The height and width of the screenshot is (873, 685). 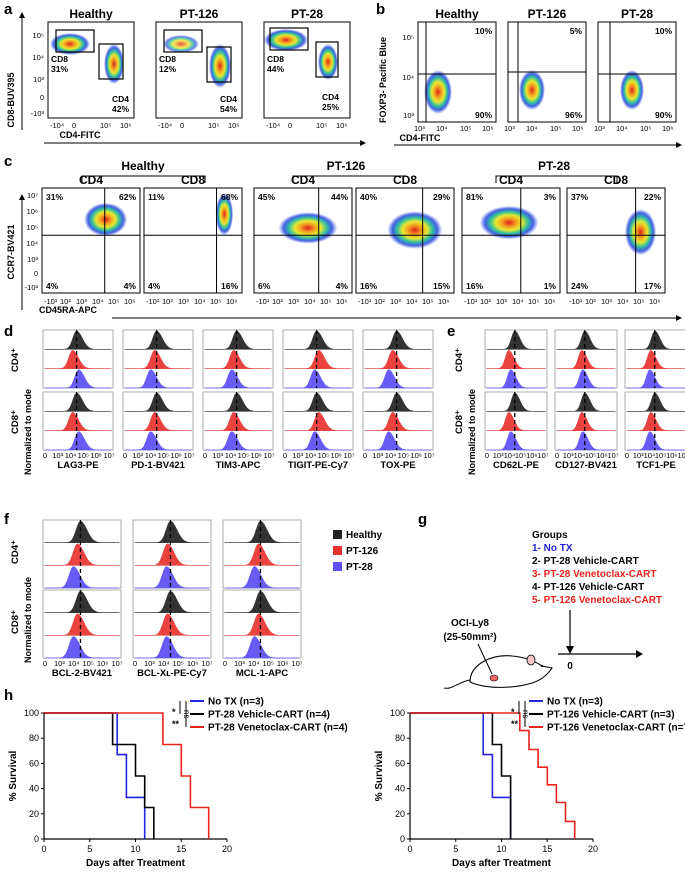 I want to click on histogram-tox-pe-cd8, so click(x=398, y=421).